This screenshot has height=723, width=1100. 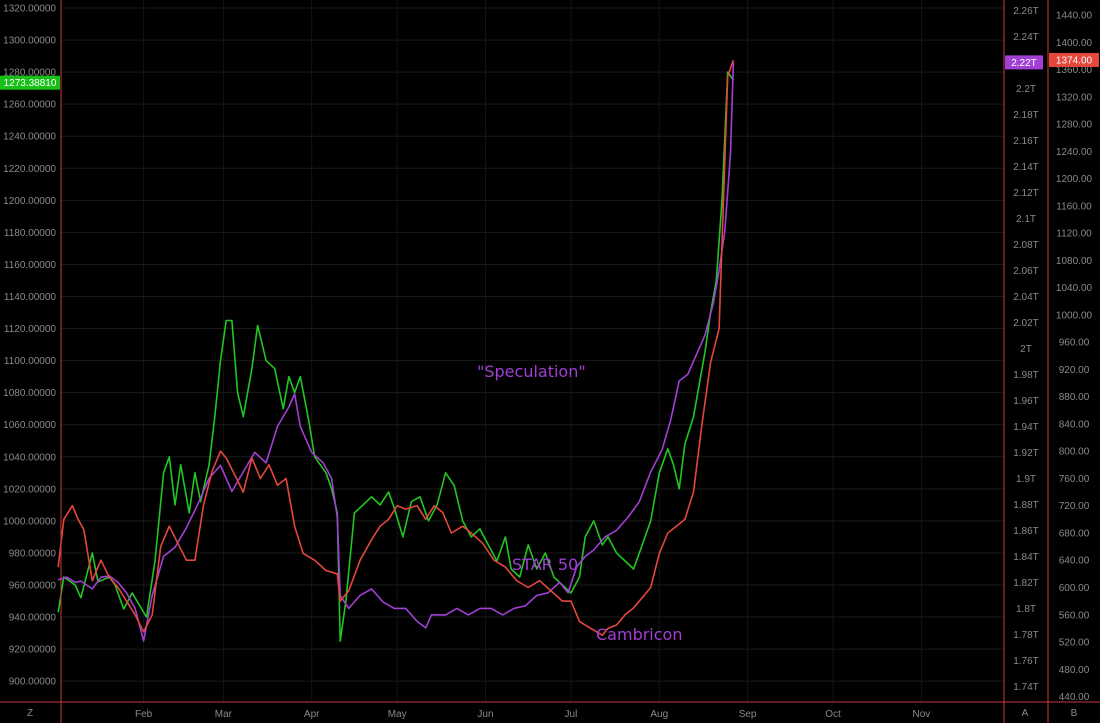 What do you see at coordinates (1074, 370) in the screenshot?
I see `right2-tick-label: 920.00` at bounding box center [1074, 370].